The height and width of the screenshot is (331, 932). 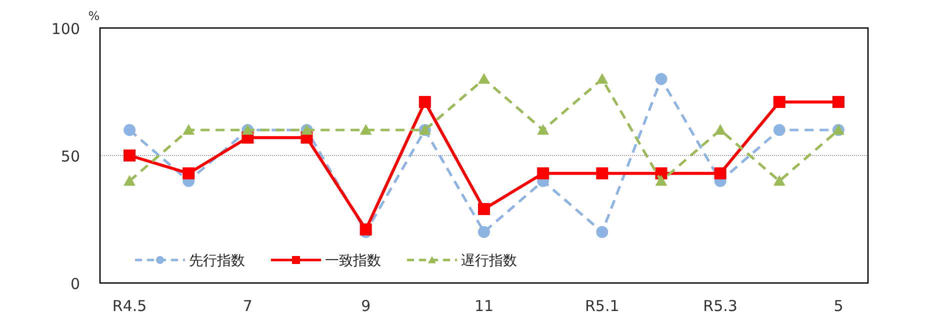 What do you see at coordinates (247, 306) in the screenshot?
I see `x-tick-label: 7` at bounding box center [247, 306].